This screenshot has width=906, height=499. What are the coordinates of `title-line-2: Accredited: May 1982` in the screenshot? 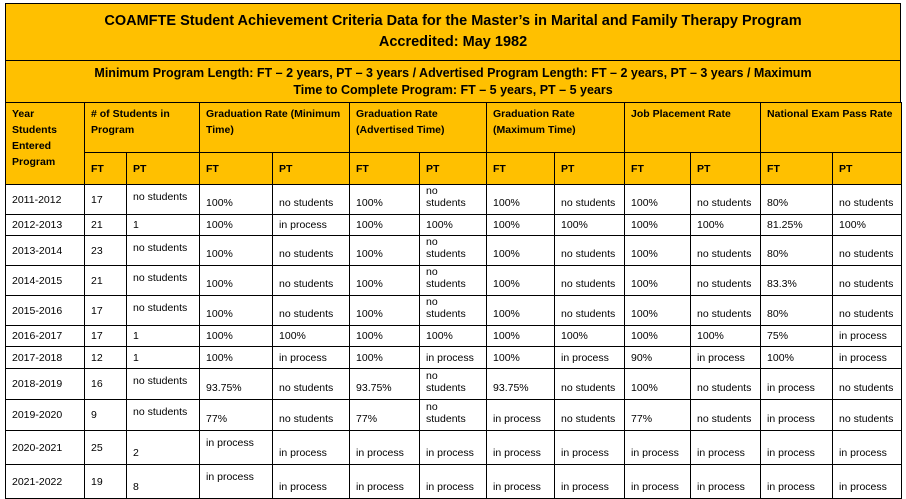 It's located at (453, 42).